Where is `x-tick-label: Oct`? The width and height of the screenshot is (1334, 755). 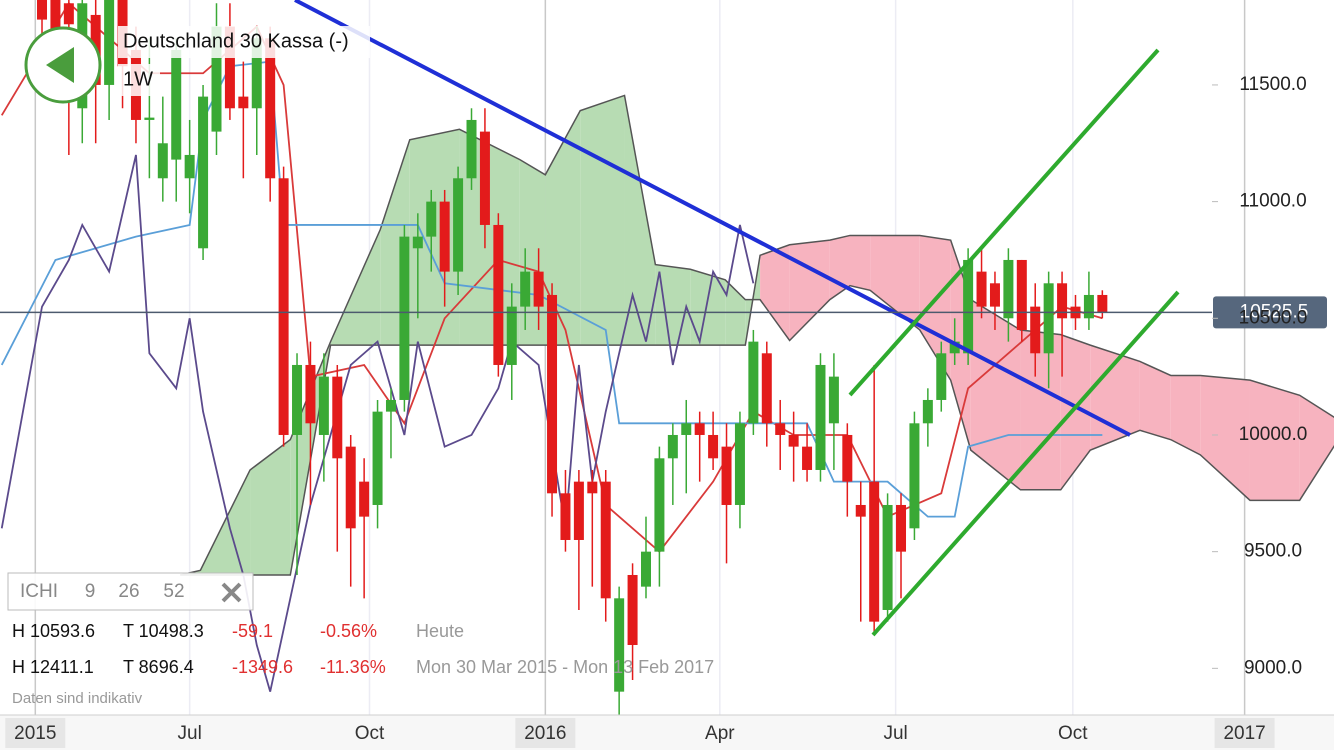 x-tick-label: Oct is located at coordinates (1073, 733).